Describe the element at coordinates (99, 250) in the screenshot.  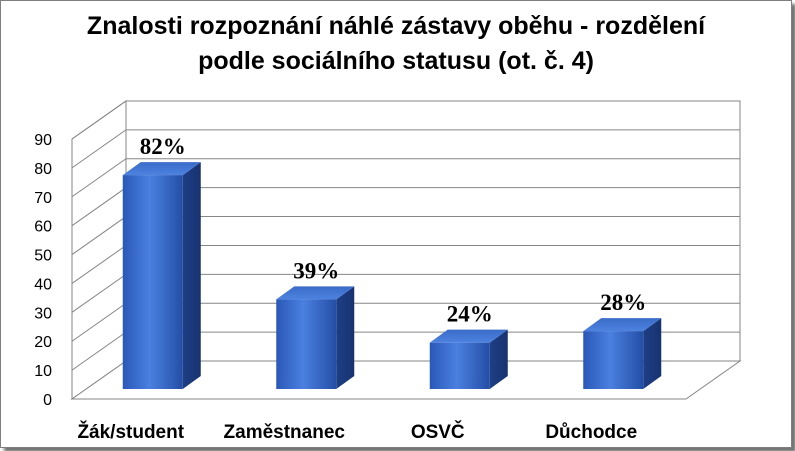
I see `side-wall` at that location.